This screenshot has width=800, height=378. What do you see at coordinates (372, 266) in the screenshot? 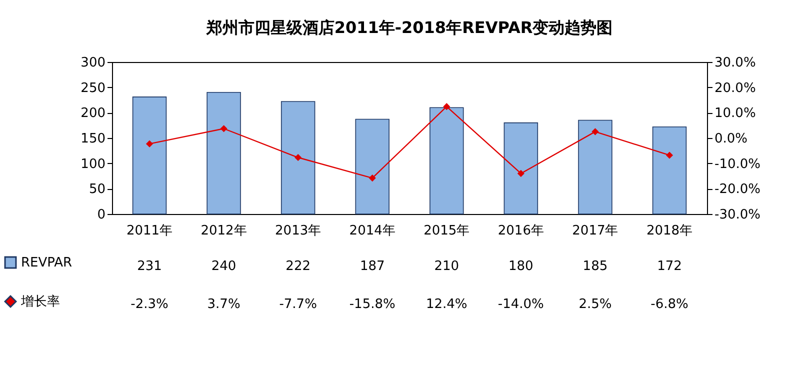
I see `data-label: 187` at bounding box center [372, 266].